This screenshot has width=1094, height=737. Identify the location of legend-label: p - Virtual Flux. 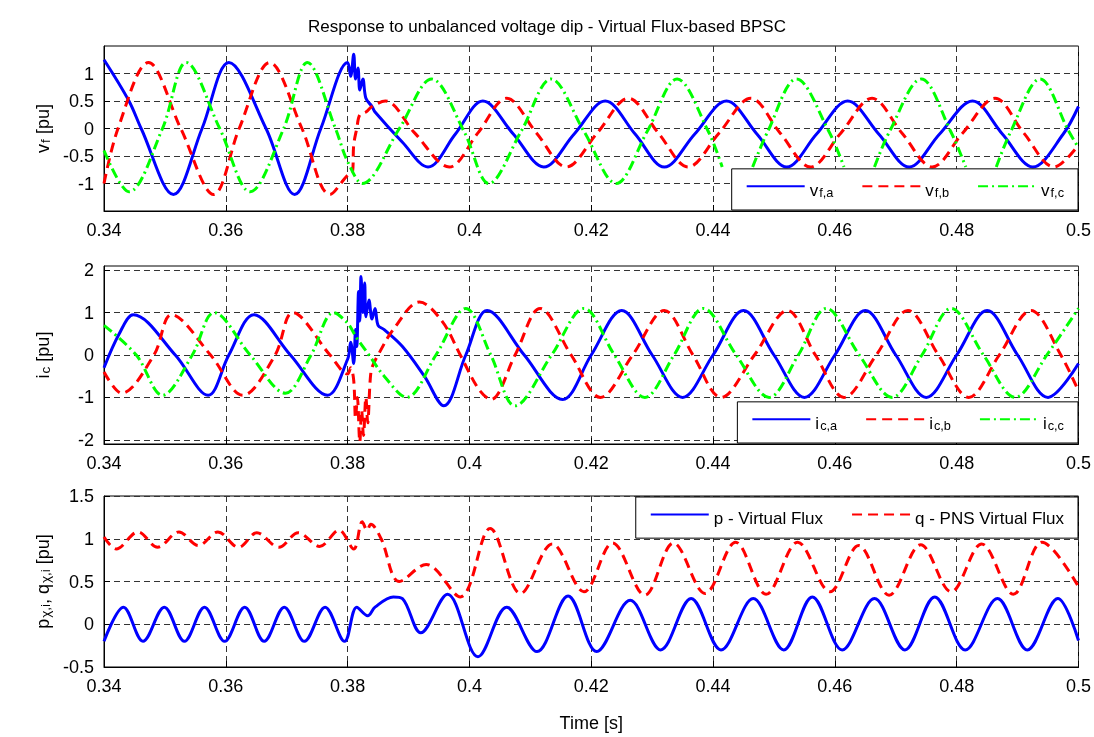
(768, 519).